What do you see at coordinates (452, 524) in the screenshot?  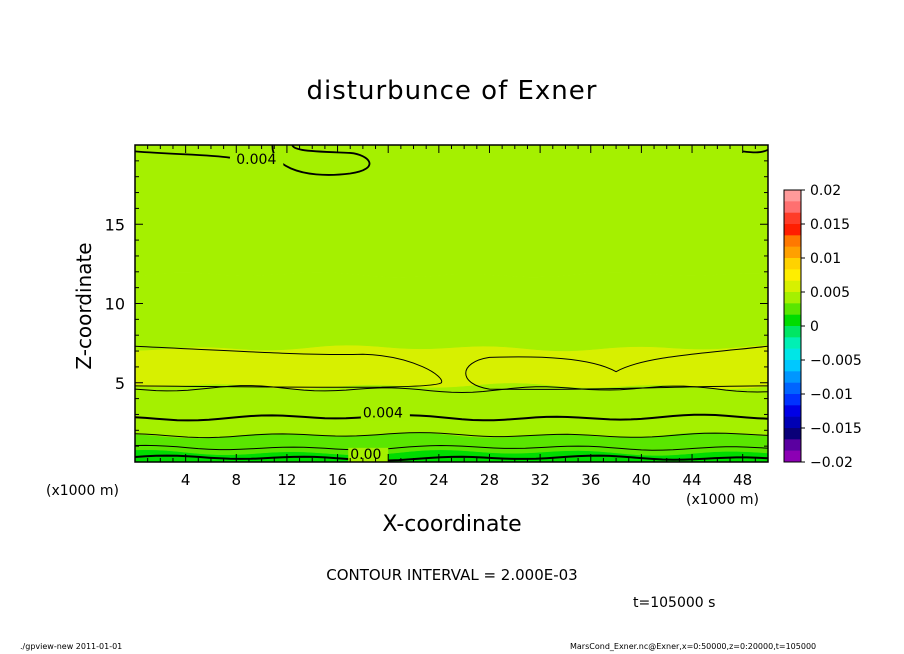 I see `x-axis-label: X-coordinate` at bounding box center [452, 524].